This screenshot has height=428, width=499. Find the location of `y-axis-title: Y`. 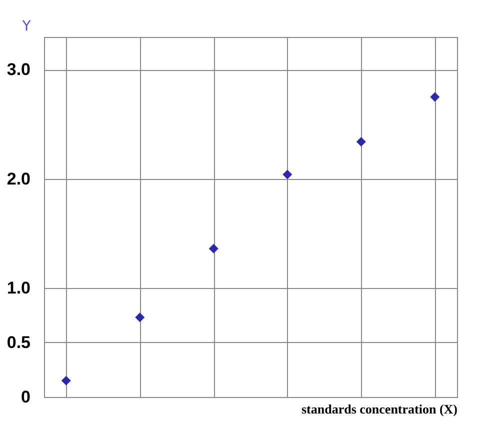

y-axis-title: Y is located at coordinates (26, 26).